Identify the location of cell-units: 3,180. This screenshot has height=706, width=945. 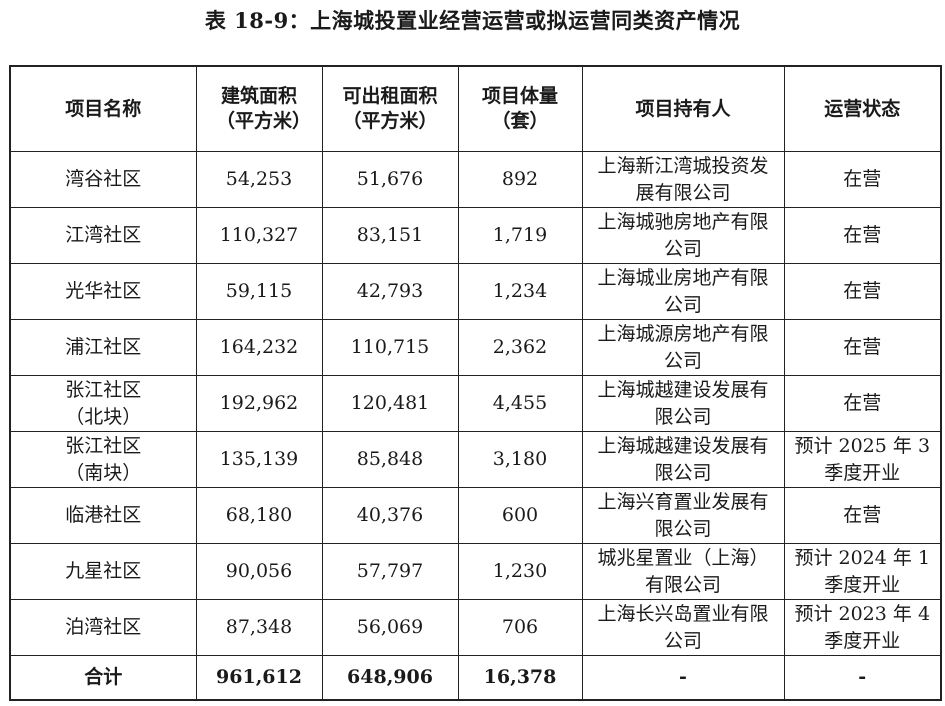
(520, 459).